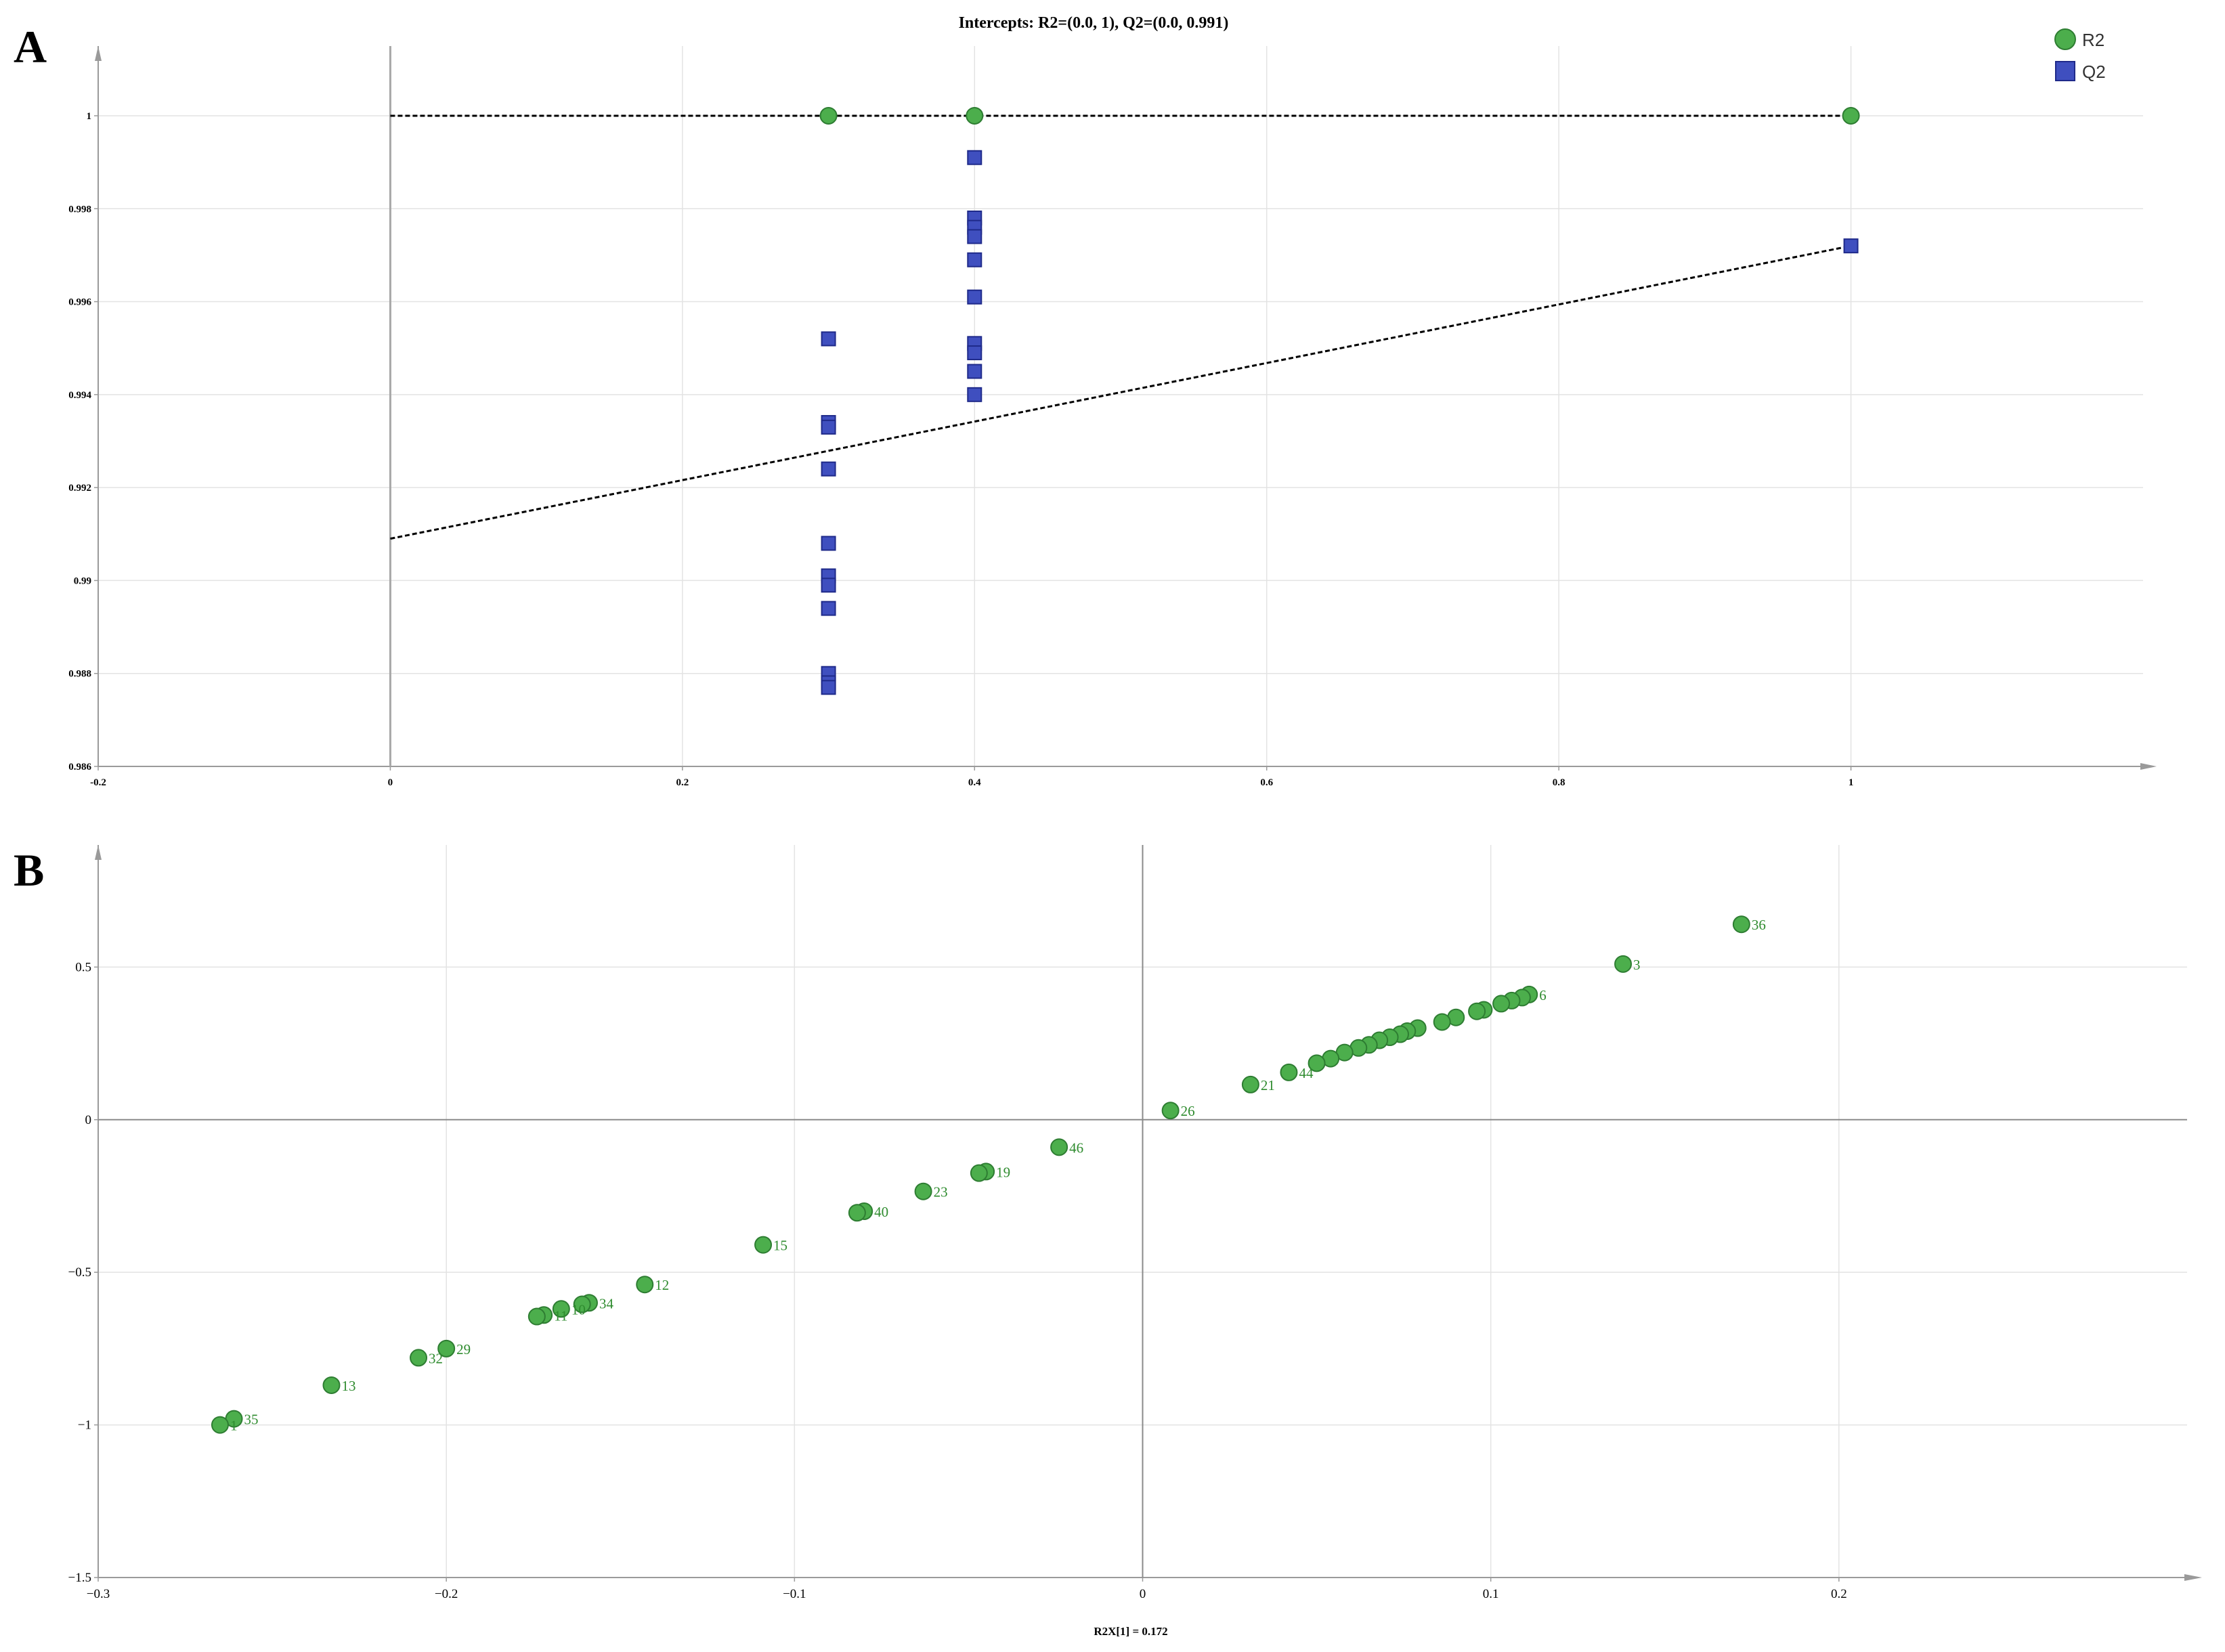 The image size is (2225, 1652). What do you see at coordinates (606, 1303) in the screenshot?
I see `b-point-label-31: 34` at bounding box center [606, 1303].